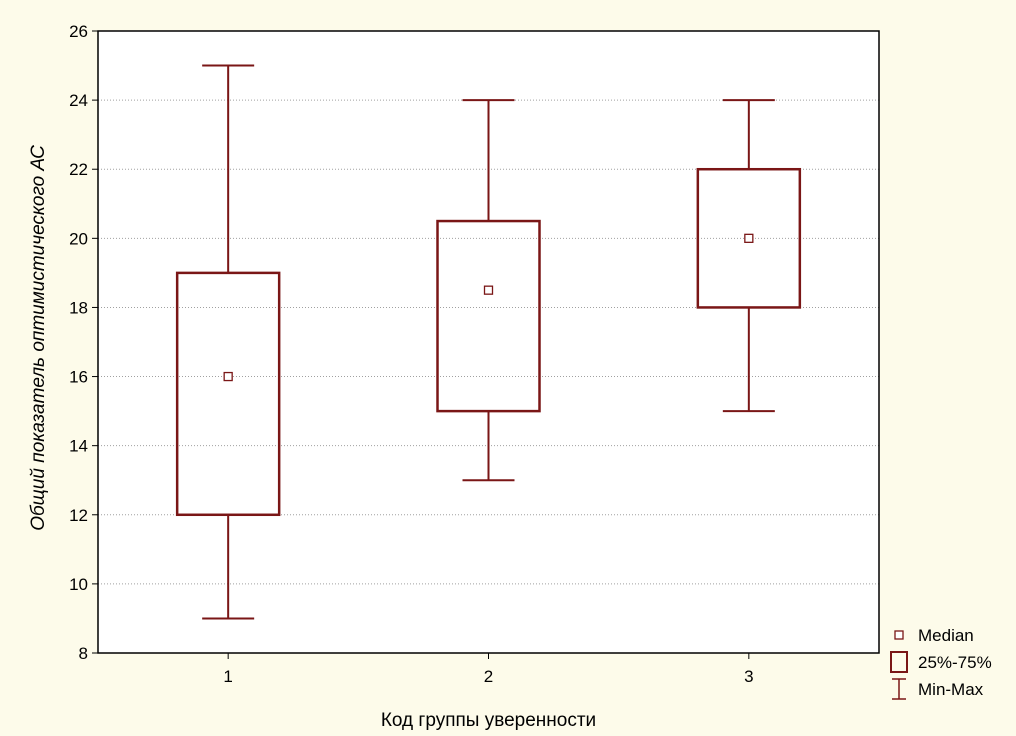 The height and width of the screenshot is (736, 1016). Describe the element at coordinates (899, 635) in the screenshot. I see `median-legend-icon` at that location.